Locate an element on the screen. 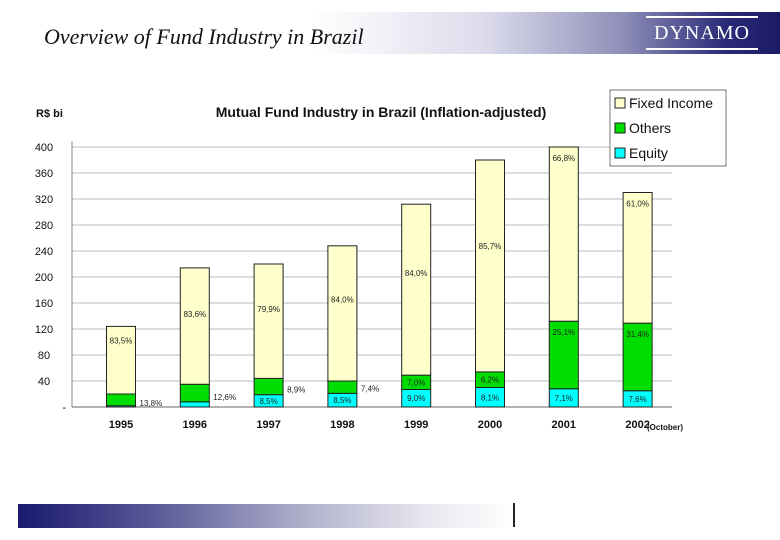 The height and width of the screenshot is (540, 780). y-tick-label: 80 is located at coordinates (44, 356).